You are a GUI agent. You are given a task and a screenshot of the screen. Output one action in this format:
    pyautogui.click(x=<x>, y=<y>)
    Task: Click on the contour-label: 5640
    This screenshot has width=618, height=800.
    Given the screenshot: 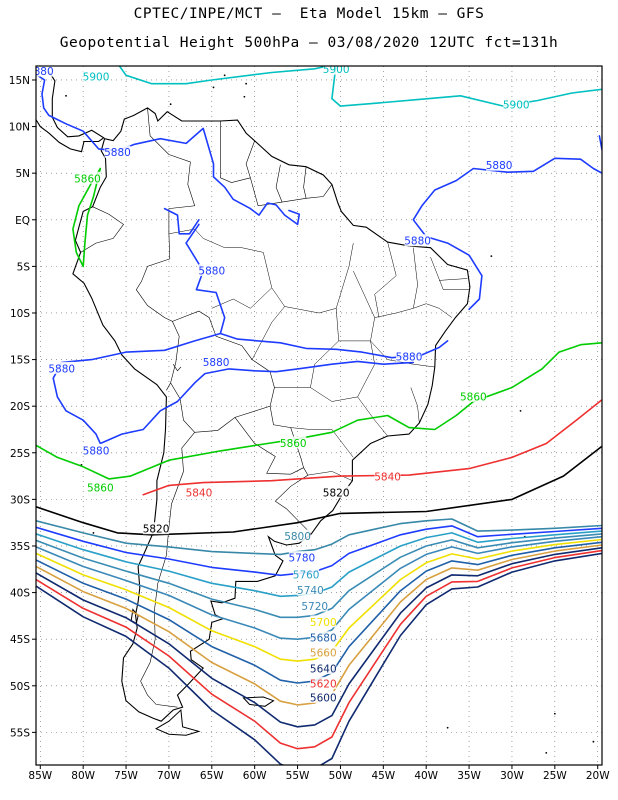 What is the action you would take?
    pyautogui.click(x=323, y=670)
    